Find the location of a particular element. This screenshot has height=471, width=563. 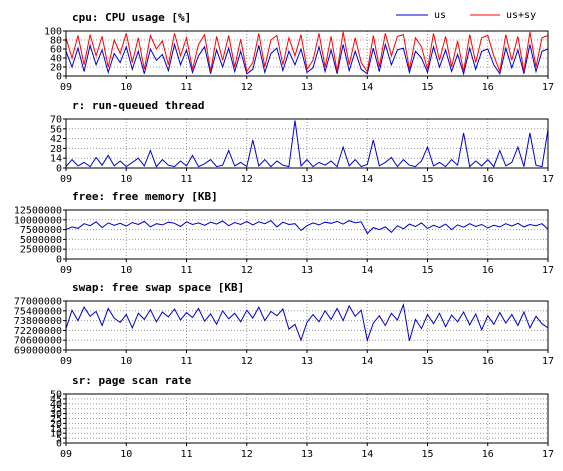

y-tick-label: 60 is located at coordinates (56, 50).